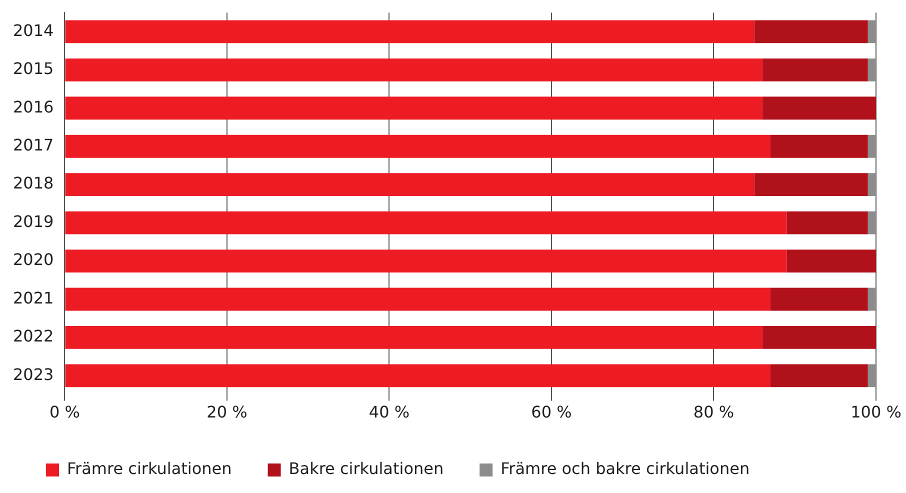  Describe the element at coordinates (33, 68) in the screenshot. I see `y-tick-label: 2015` at that location.